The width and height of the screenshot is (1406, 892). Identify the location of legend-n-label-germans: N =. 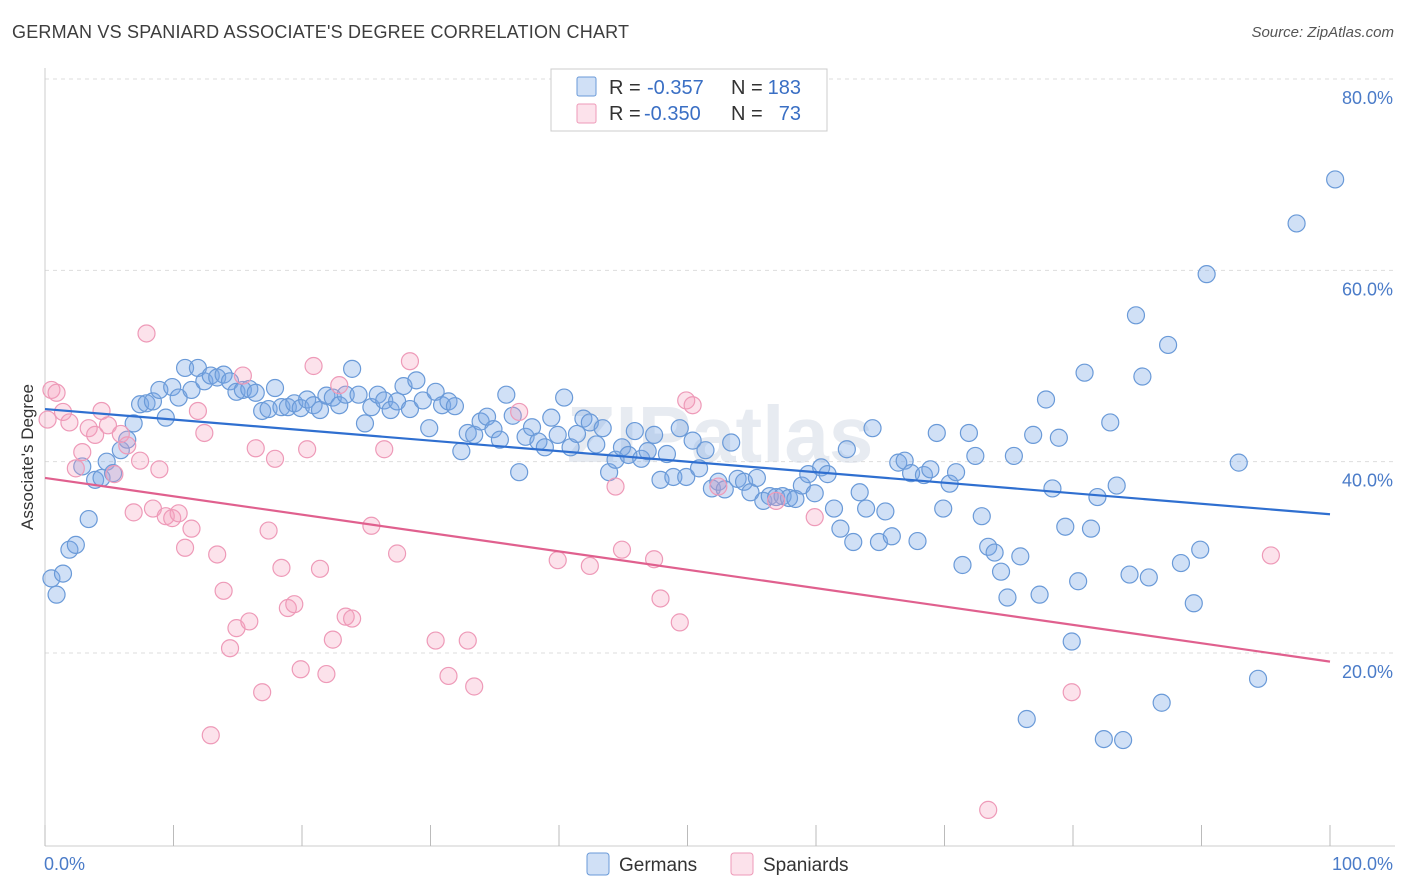
(747, 88).